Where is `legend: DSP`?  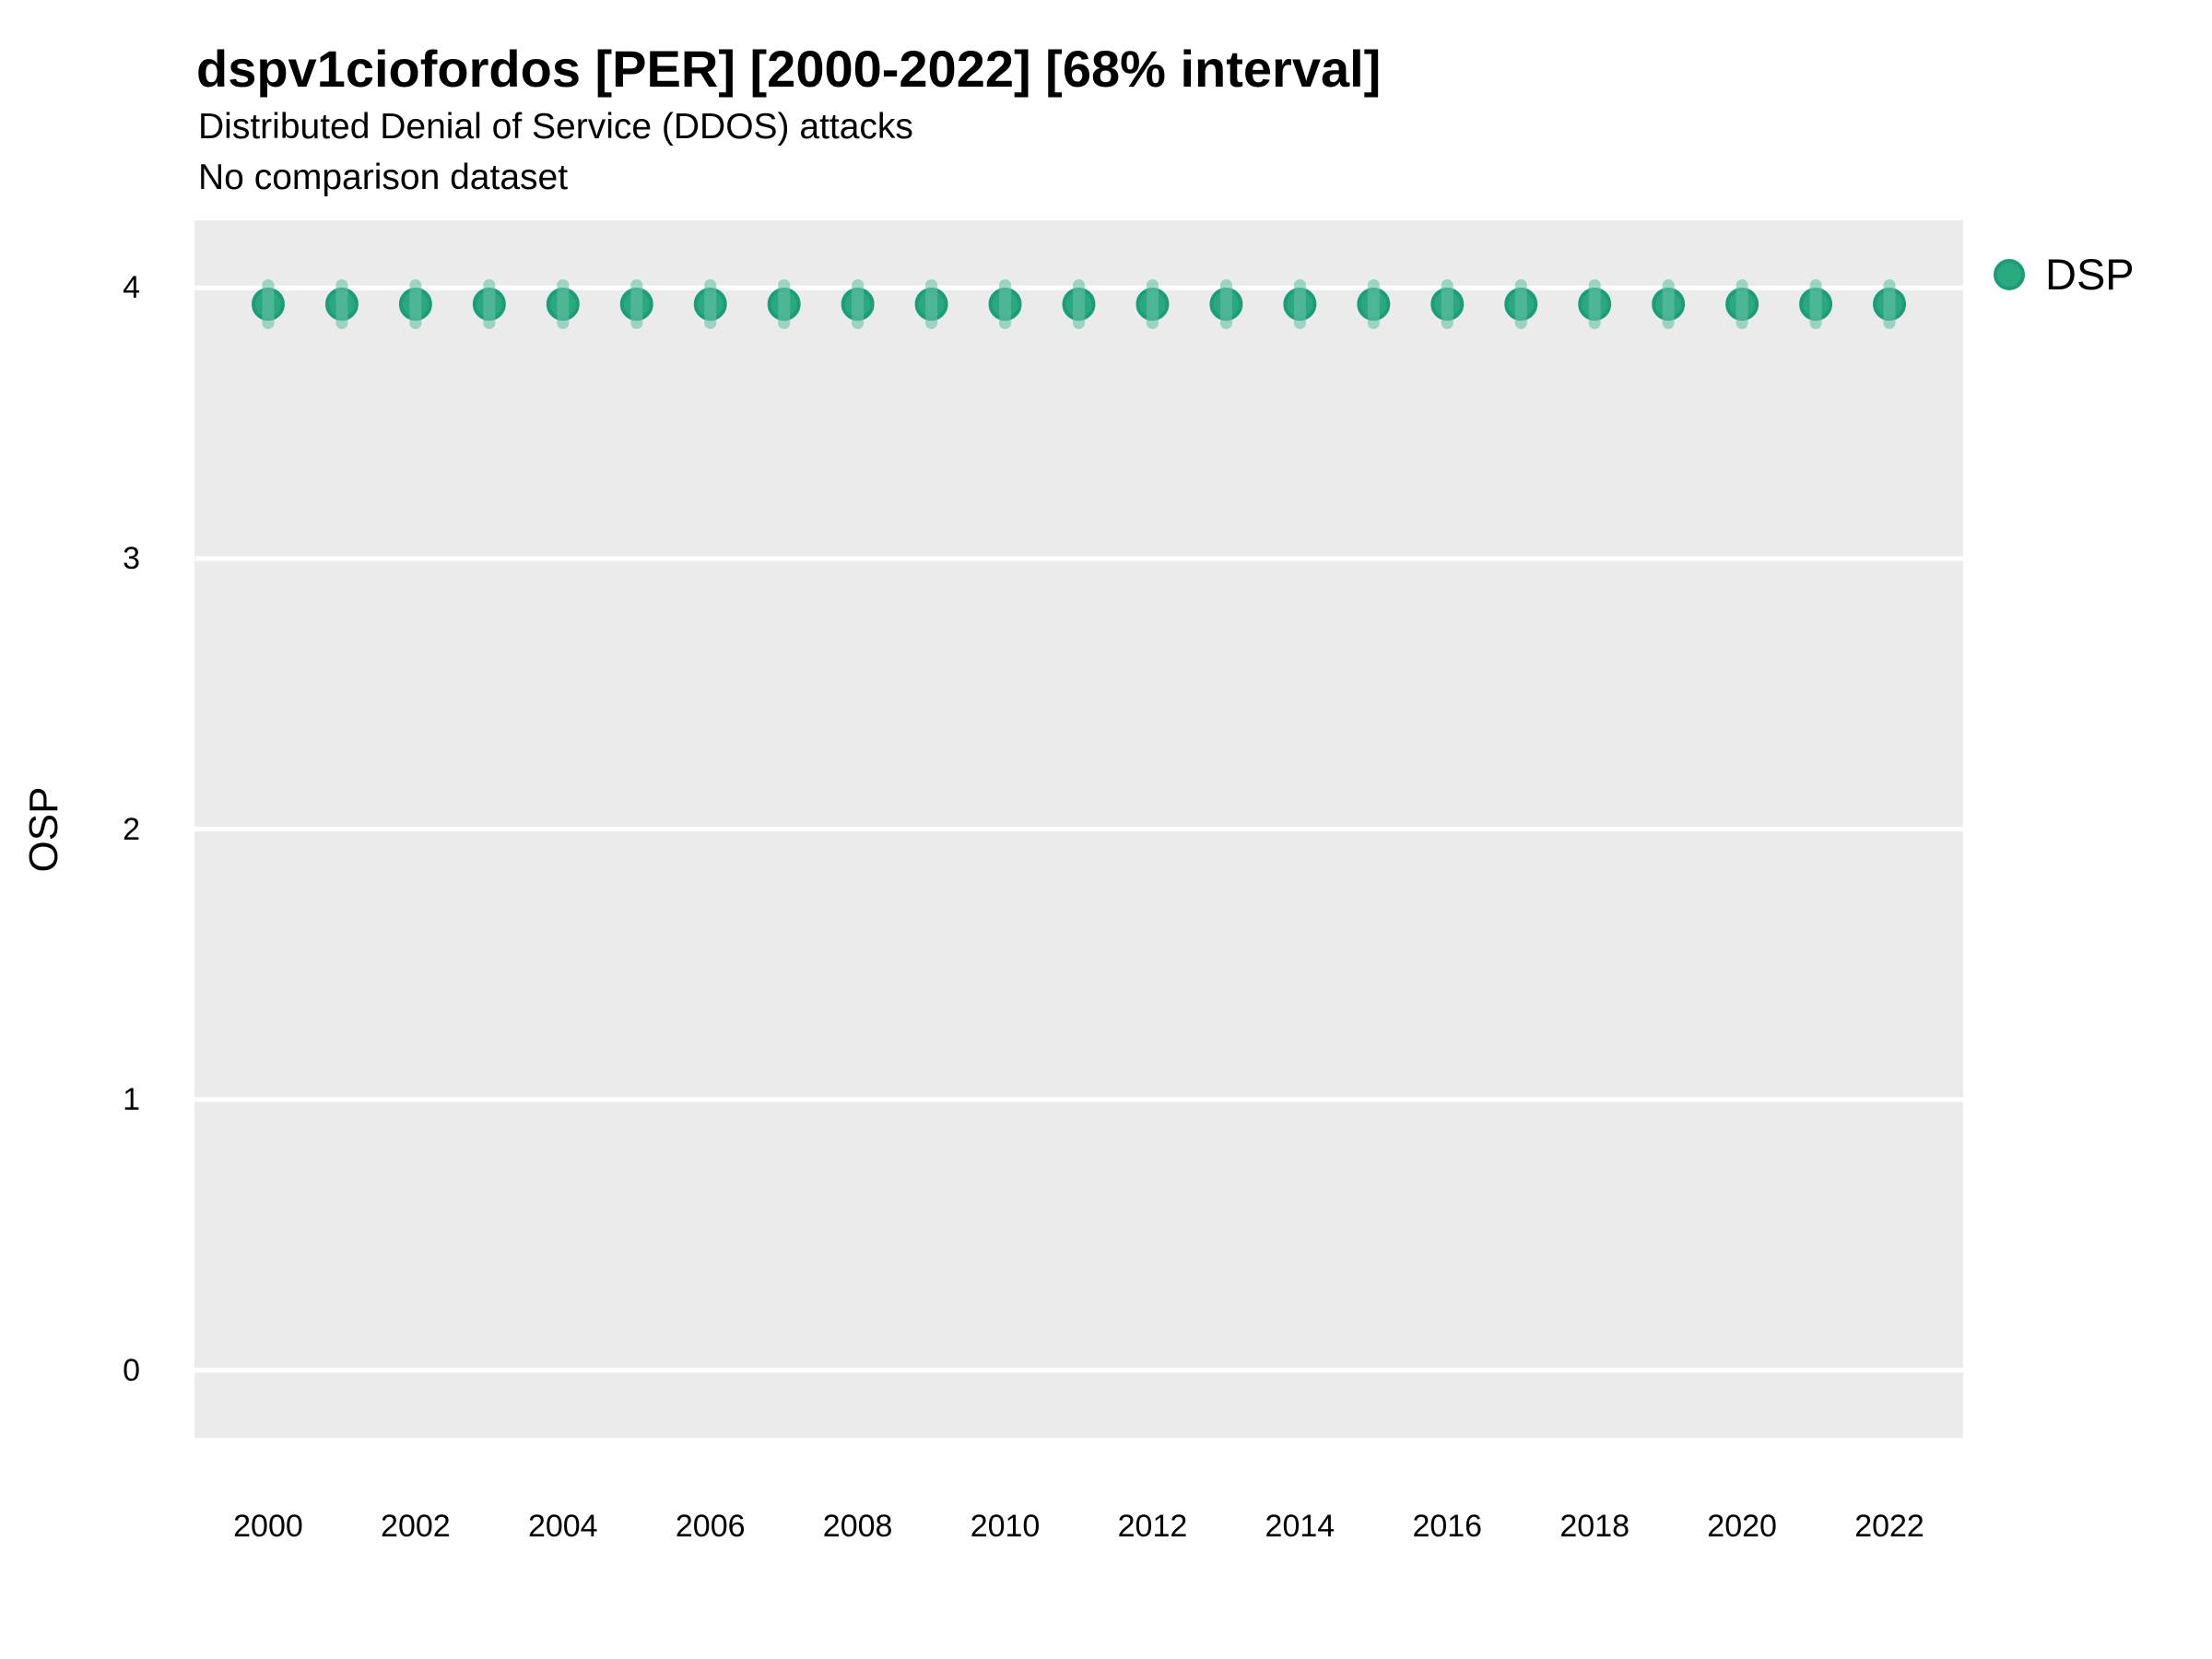
legend: DSP is located at coordinates (2064, 274).